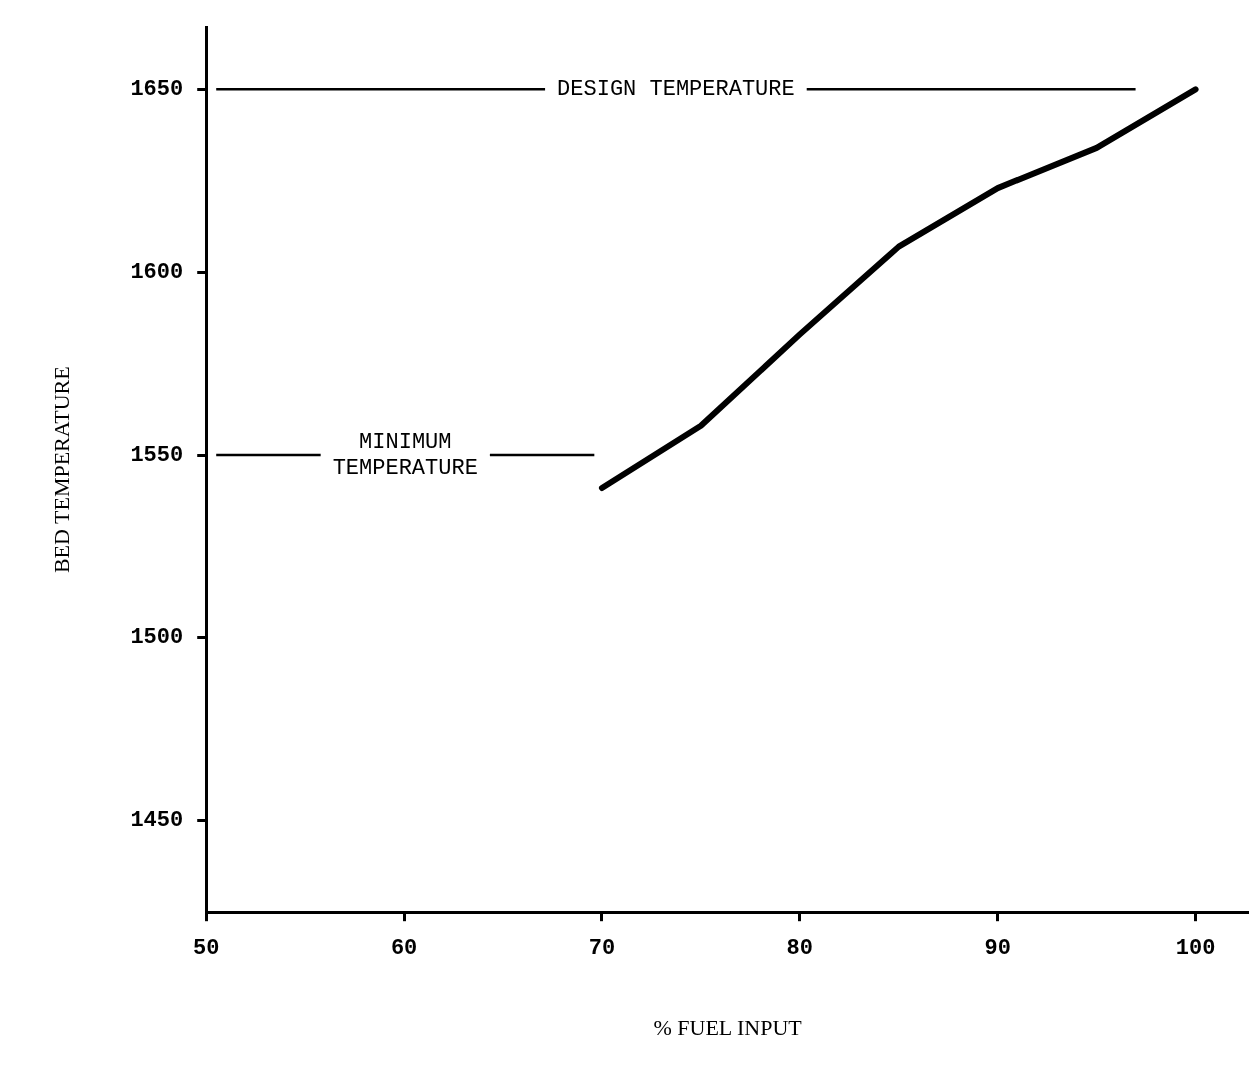 This screenshot has height=1092, width=1249. Describe the element at coordinates (1195, 948) in the screenshot. I see `x-tick-label: 100` at that location.